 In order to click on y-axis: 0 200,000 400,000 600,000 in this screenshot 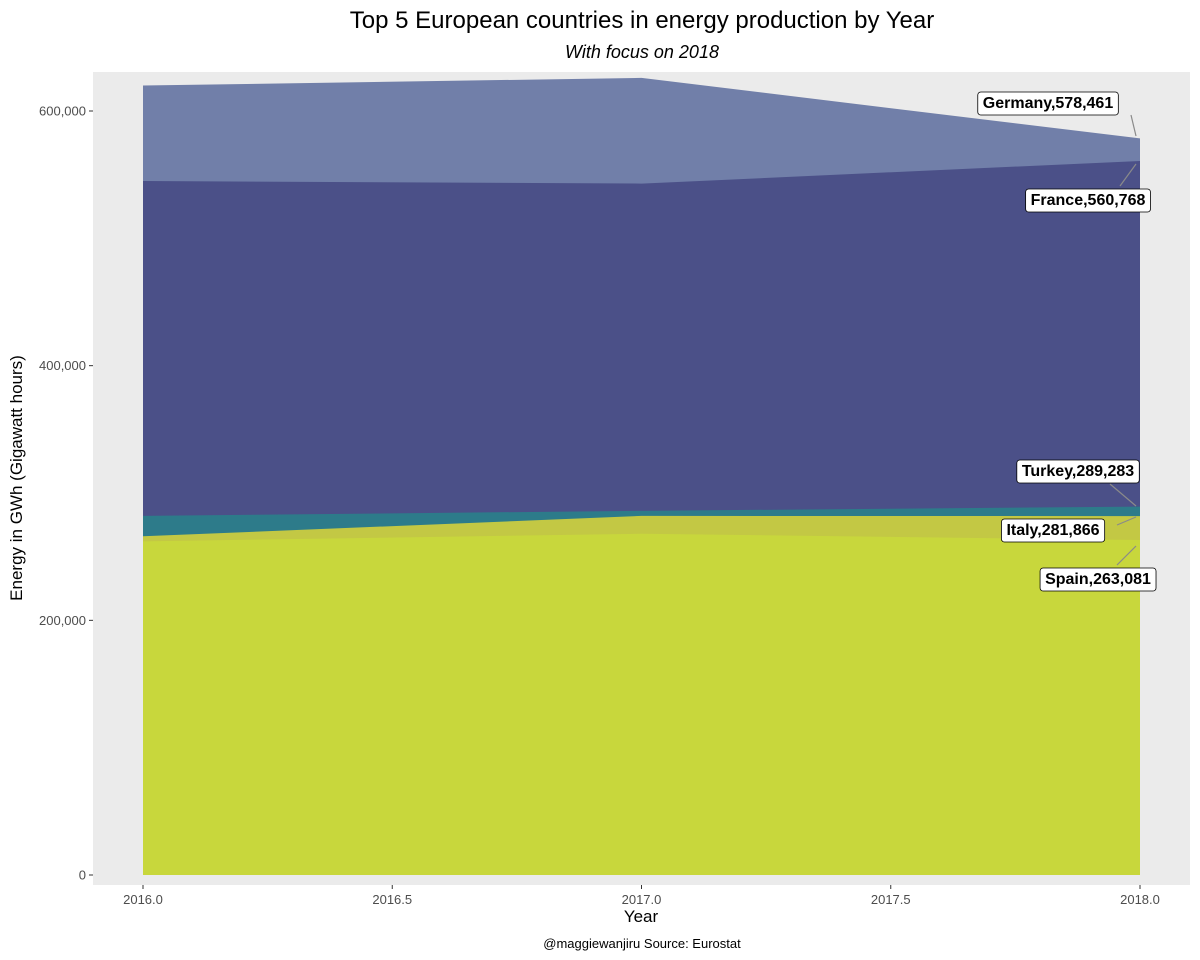, I will do `click(66, 493)`.